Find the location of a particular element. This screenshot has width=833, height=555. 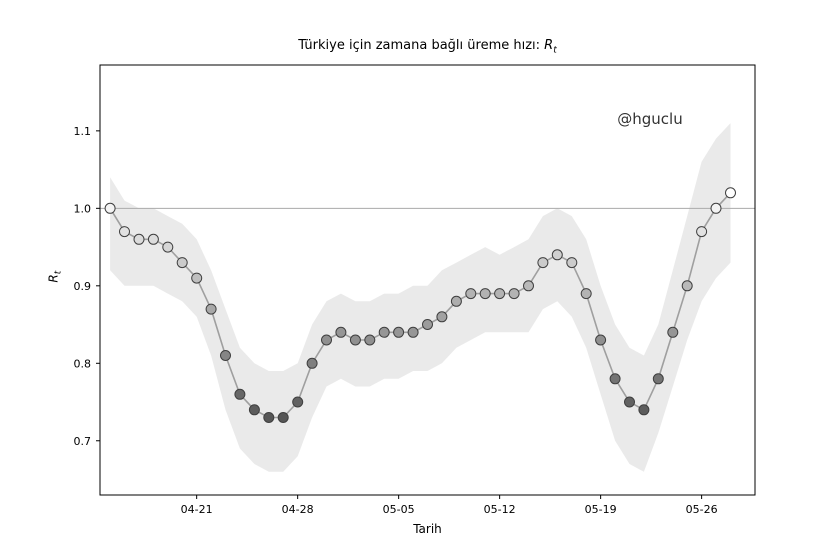

x-tick-label: 05-26 is located at coordinates (702, 509).